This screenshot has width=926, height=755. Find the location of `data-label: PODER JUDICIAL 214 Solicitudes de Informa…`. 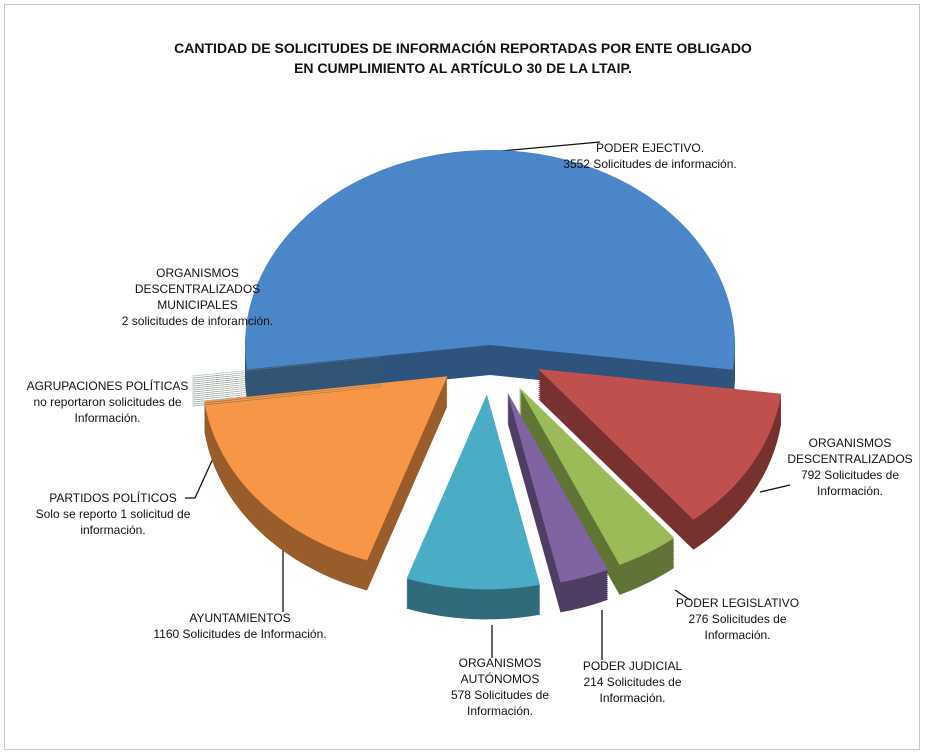

data-label: PODER JUDICIAL 214 Solicitudes de Informa… is located at coordinates (632, 682).